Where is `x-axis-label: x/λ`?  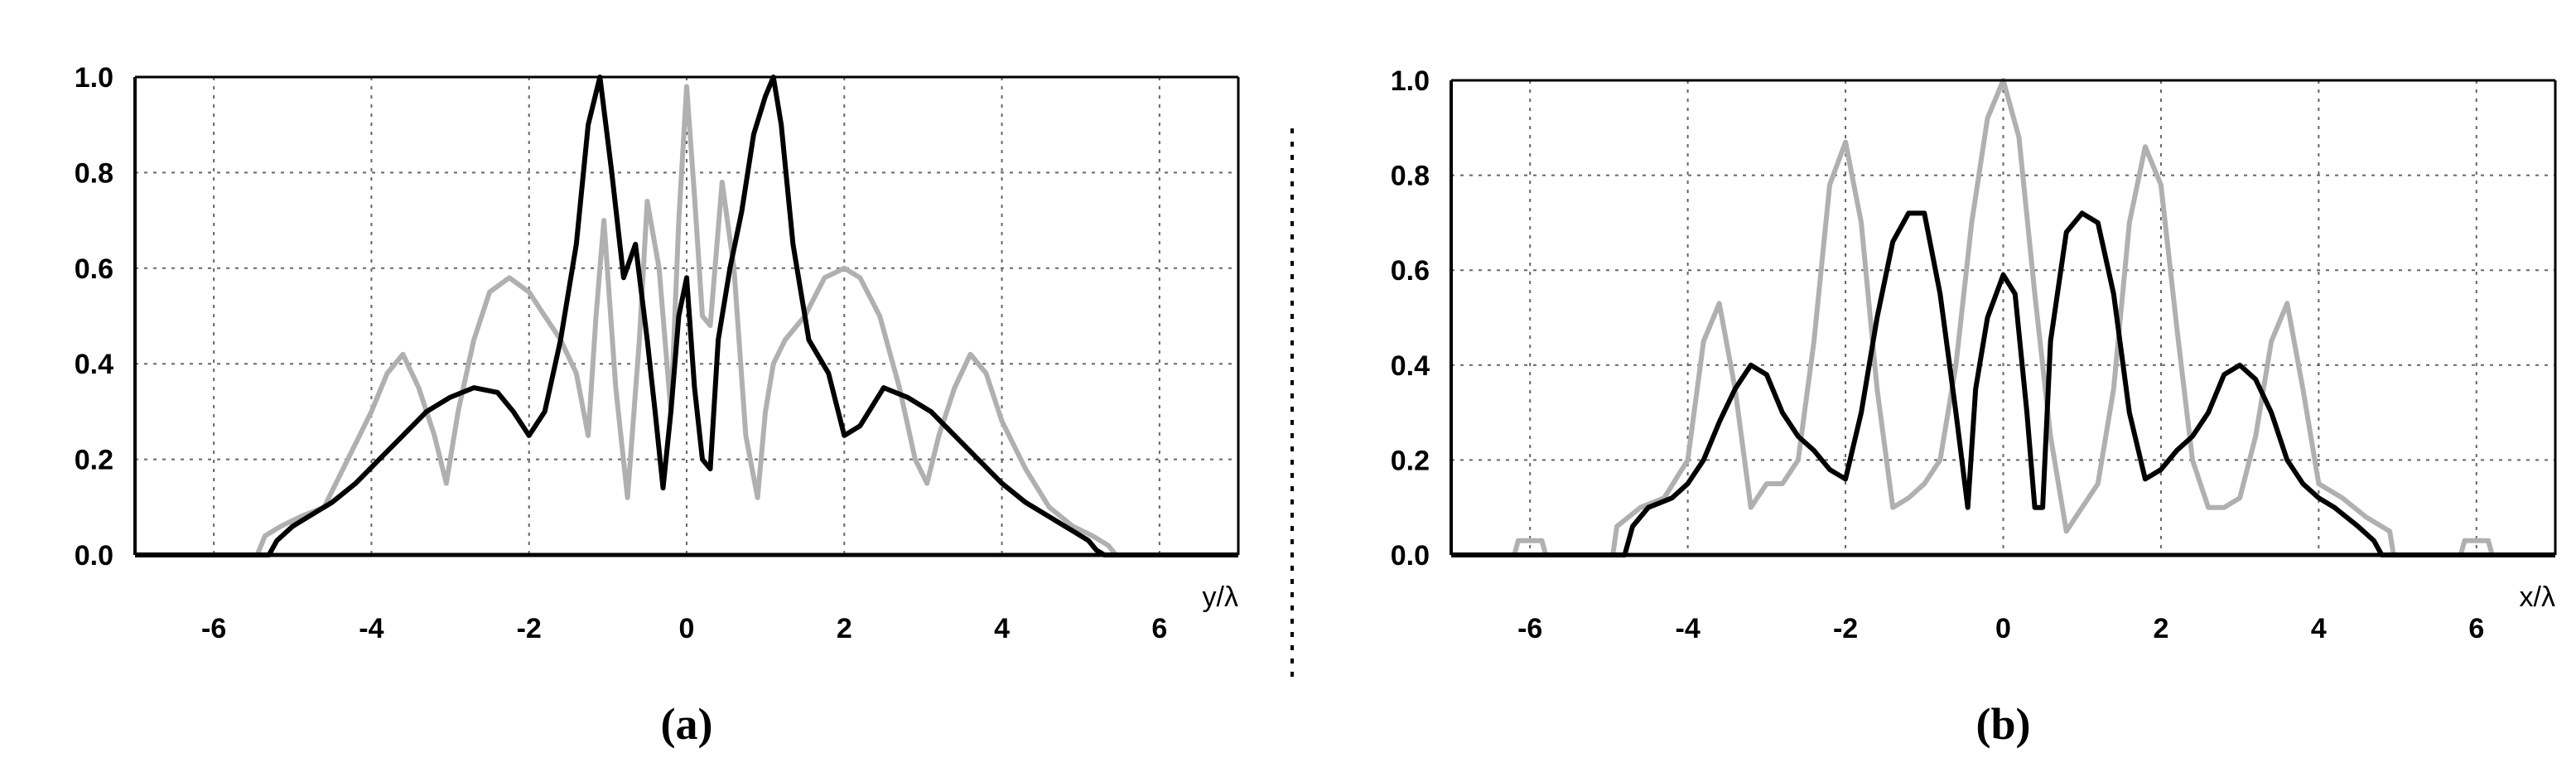 x-axis-label: x/λ is located at coordinates (2537, 597).